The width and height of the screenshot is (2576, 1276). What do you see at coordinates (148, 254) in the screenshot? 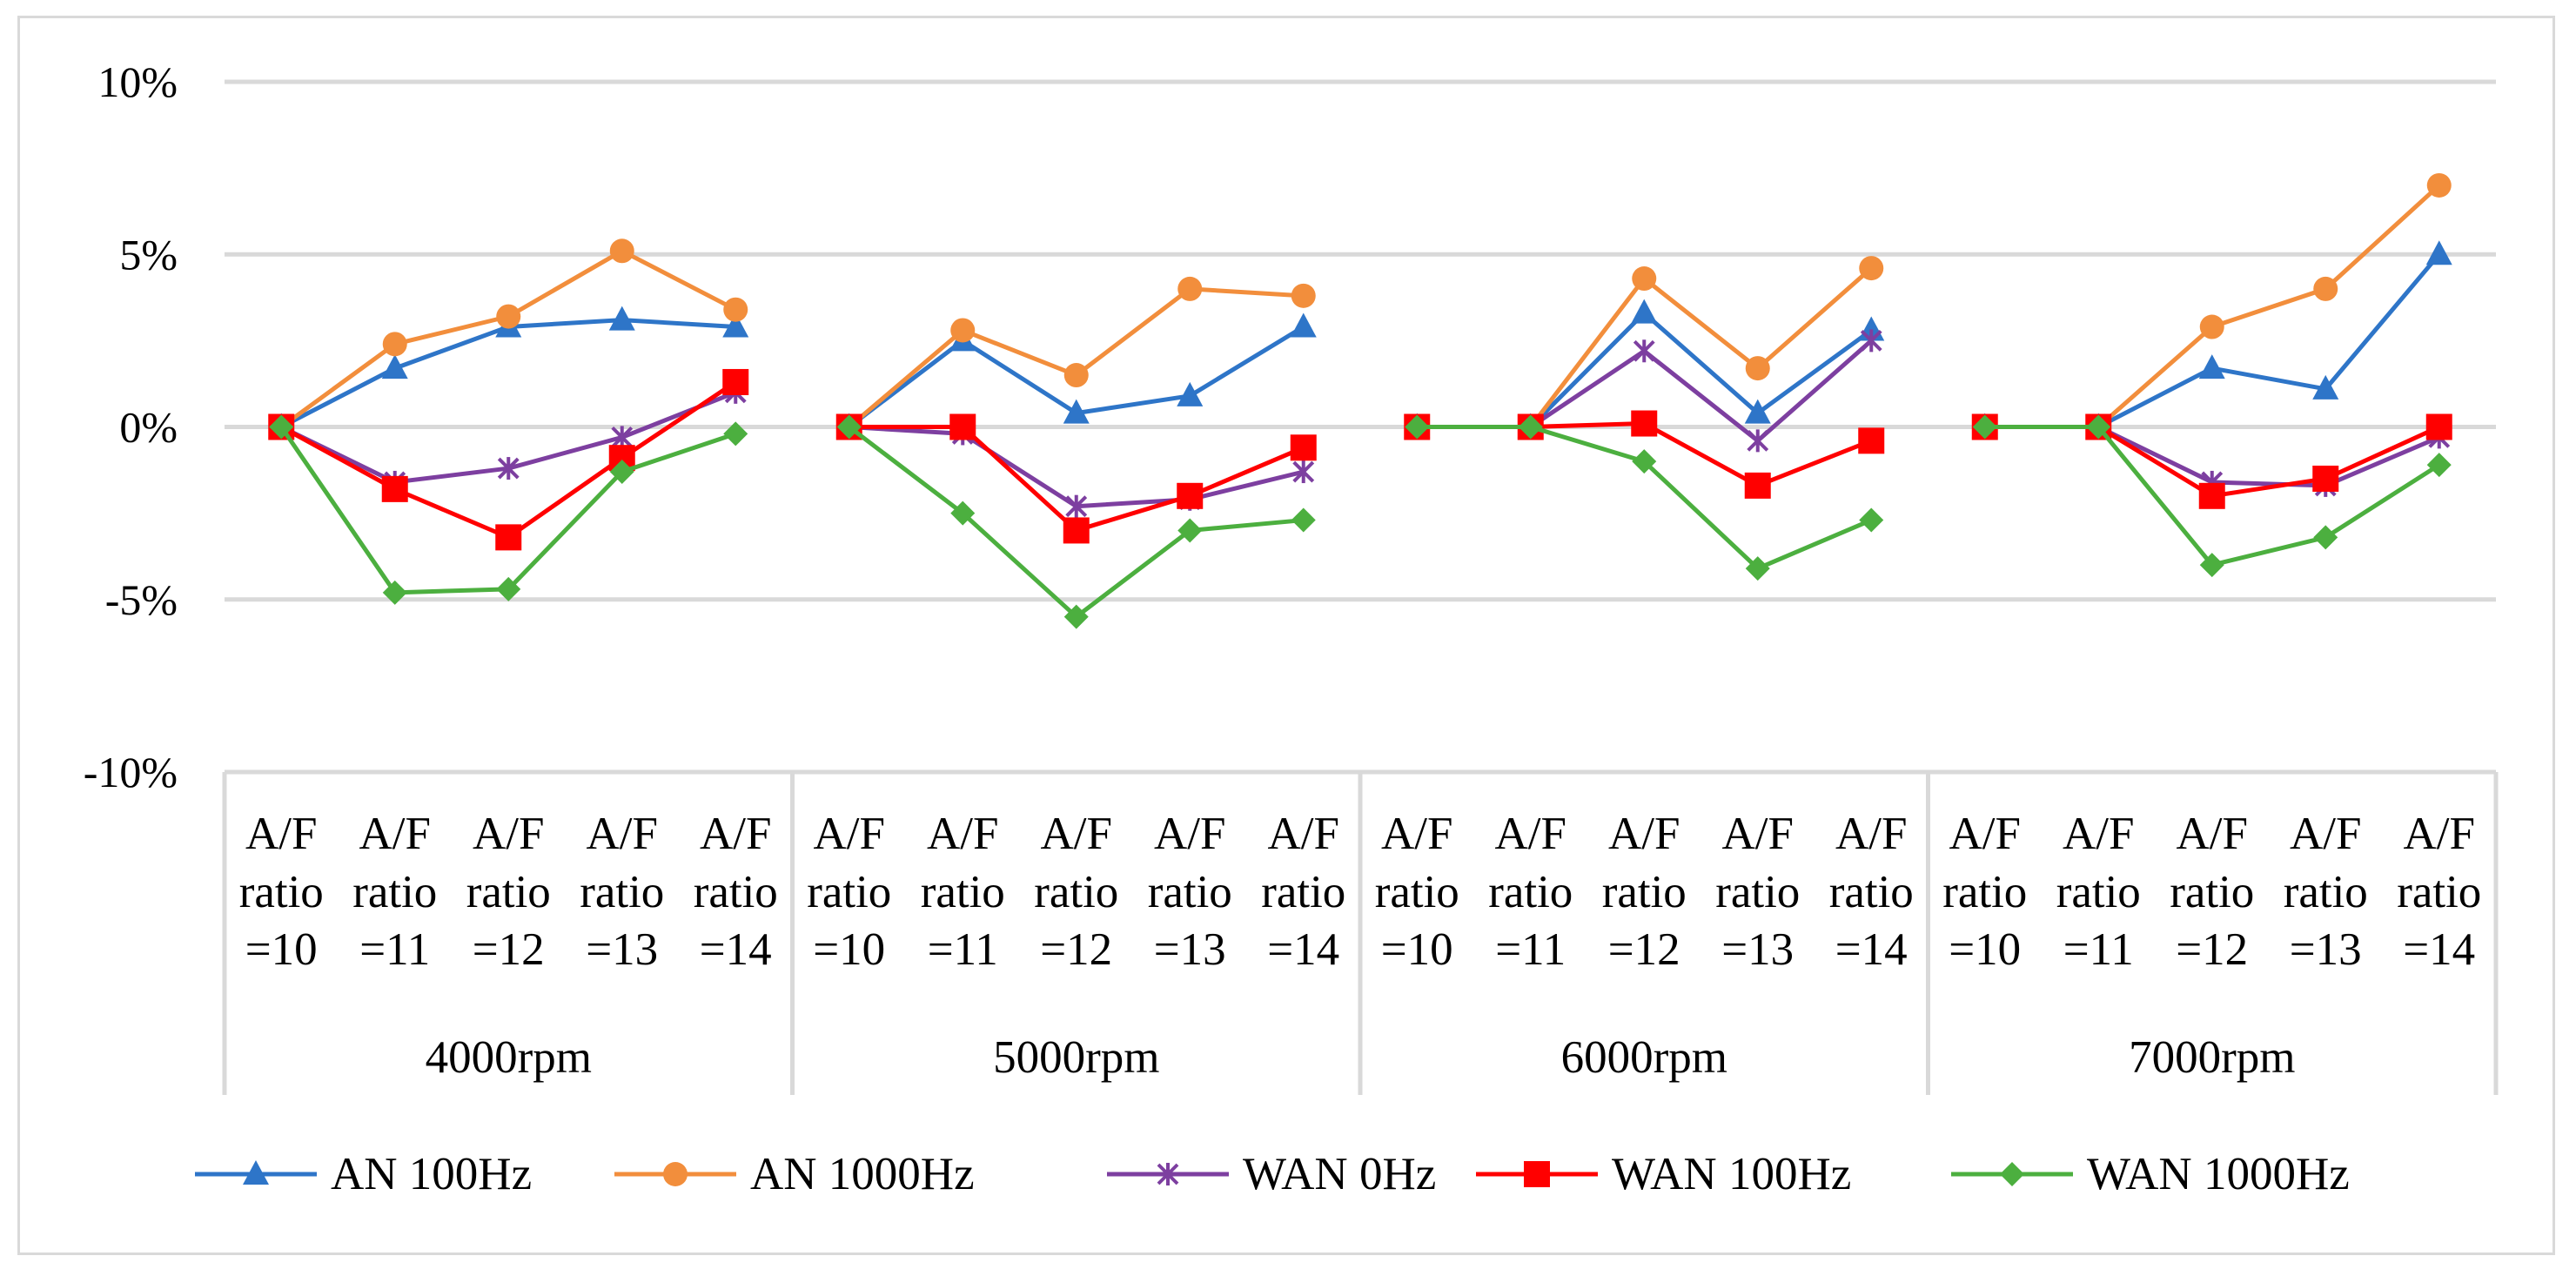
I see `y-tick-label: 5%` at bounding box center [148, 254].